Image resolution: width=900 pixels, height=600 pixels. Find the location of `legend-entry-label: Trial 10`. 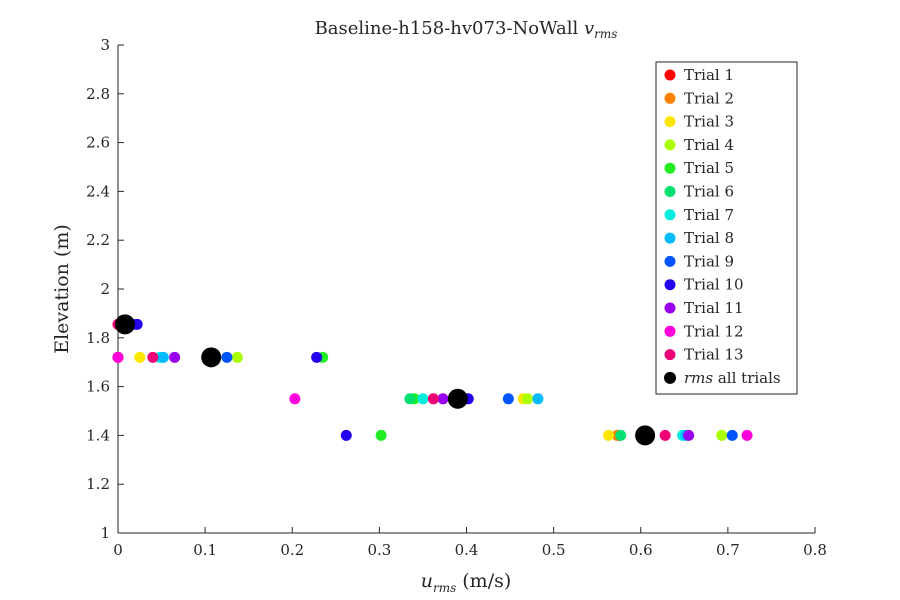

legend-entry-label: Trial 10 is located at coordinates (714, 285).